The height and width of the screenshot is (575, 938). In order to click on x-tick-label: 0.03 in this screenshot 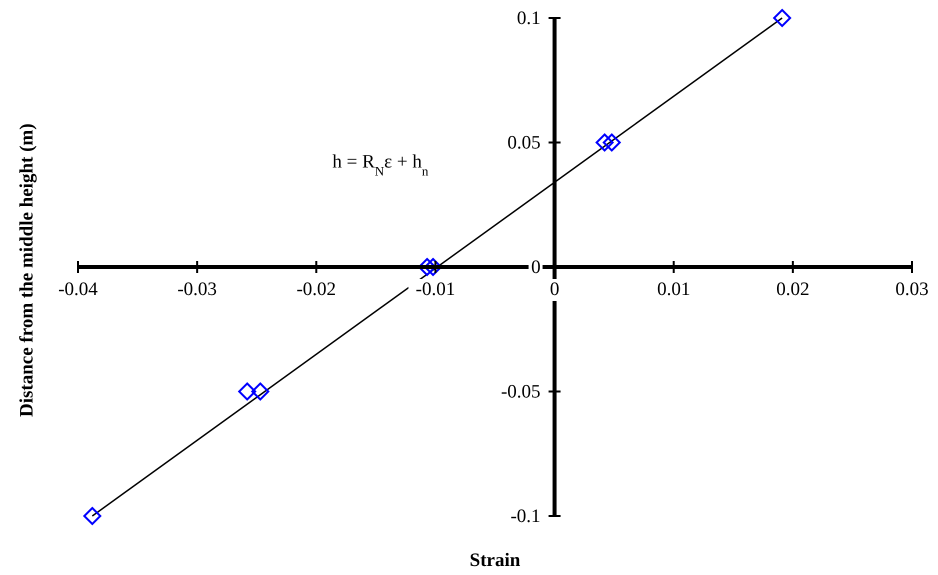, I will do `click(912, 289)`.